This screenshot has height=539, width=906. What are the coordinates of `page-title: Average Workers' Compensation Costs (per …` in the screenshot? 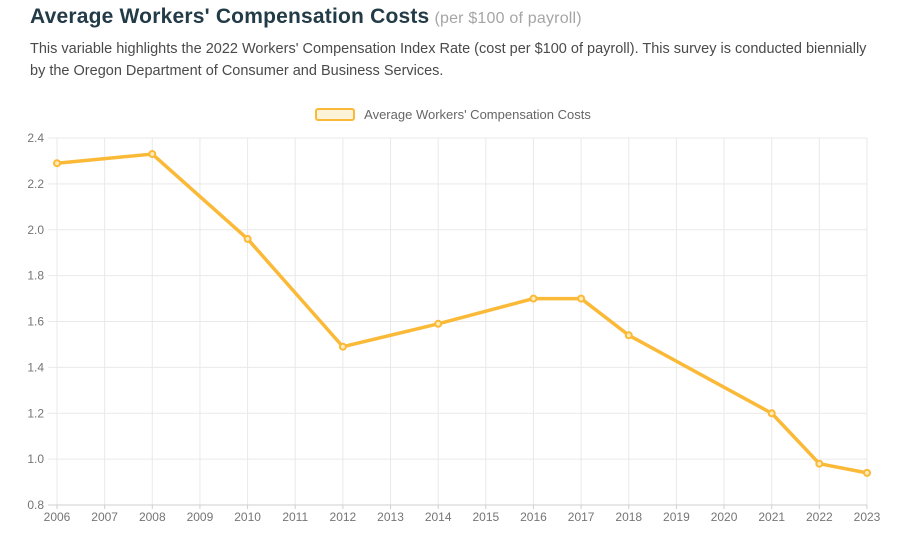 It's located at (306, 16).